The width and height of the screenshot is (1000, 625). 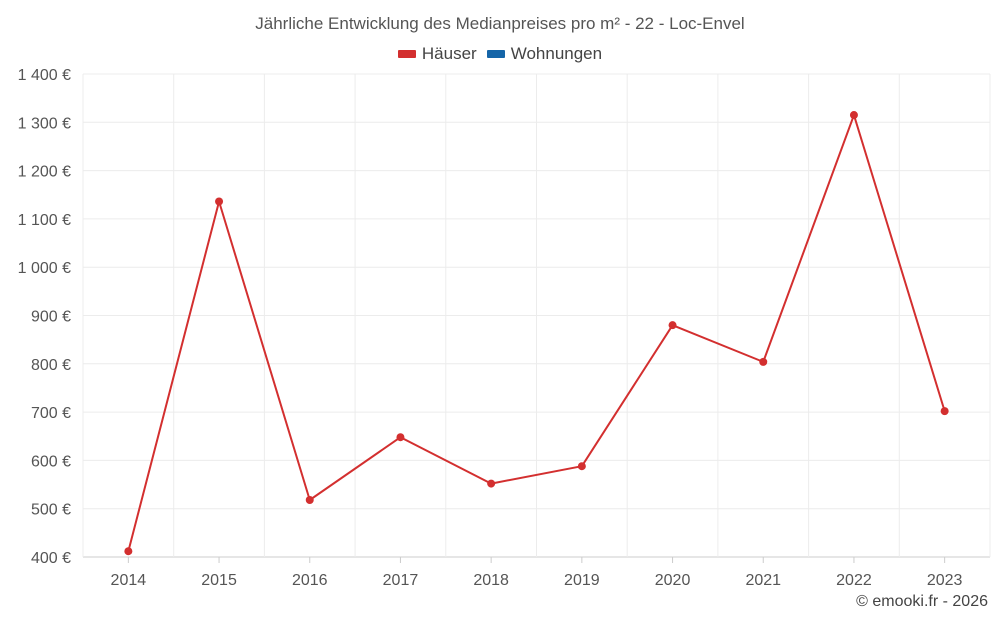 What do you see at coordinates (945, 580) in the screenshot?
I see `x-tick-label: 2023` at bounding box center [945, 580].